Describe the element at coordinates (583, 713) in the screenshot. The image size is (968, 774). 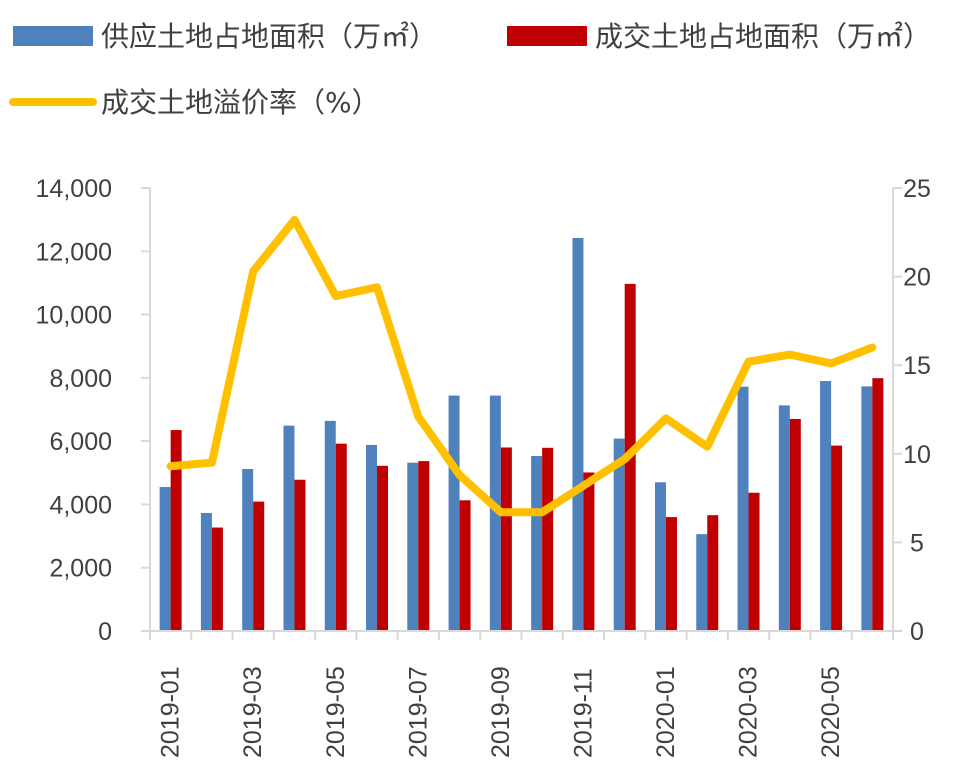
I see `x-tick-label: 2019-11` at that location.